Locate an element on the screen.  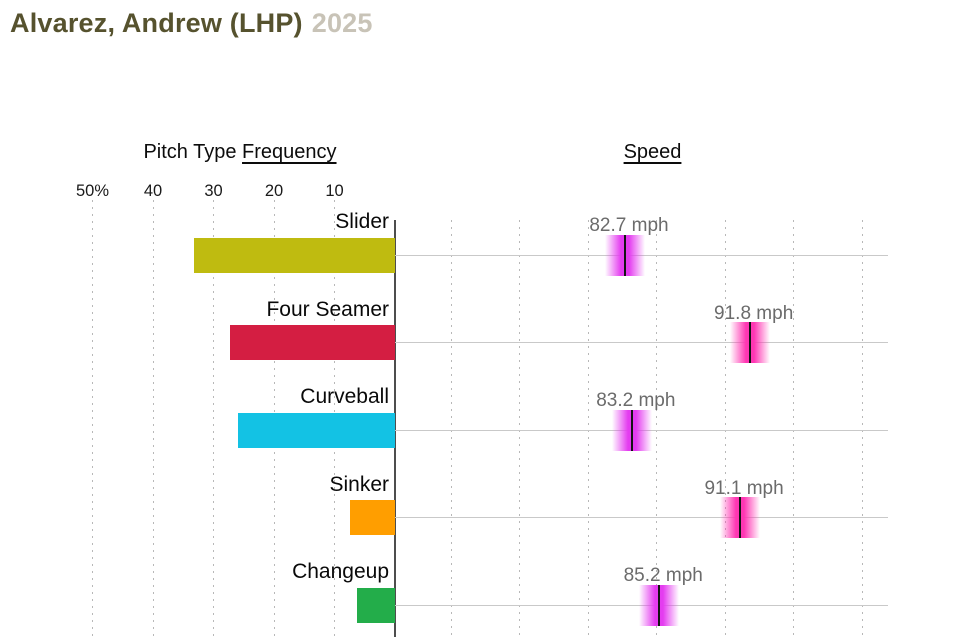
frequency-tick-label: 50% is located at coordinates (92, 191).